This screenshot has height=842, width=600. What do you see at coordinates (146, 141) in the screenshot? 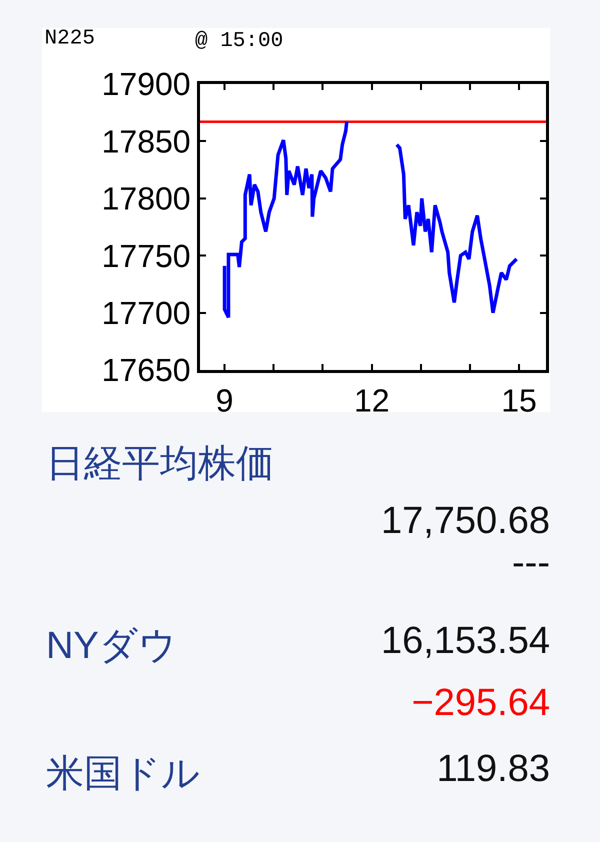
I see `y-tick-label: 17850` at bounding box center [146, 141].